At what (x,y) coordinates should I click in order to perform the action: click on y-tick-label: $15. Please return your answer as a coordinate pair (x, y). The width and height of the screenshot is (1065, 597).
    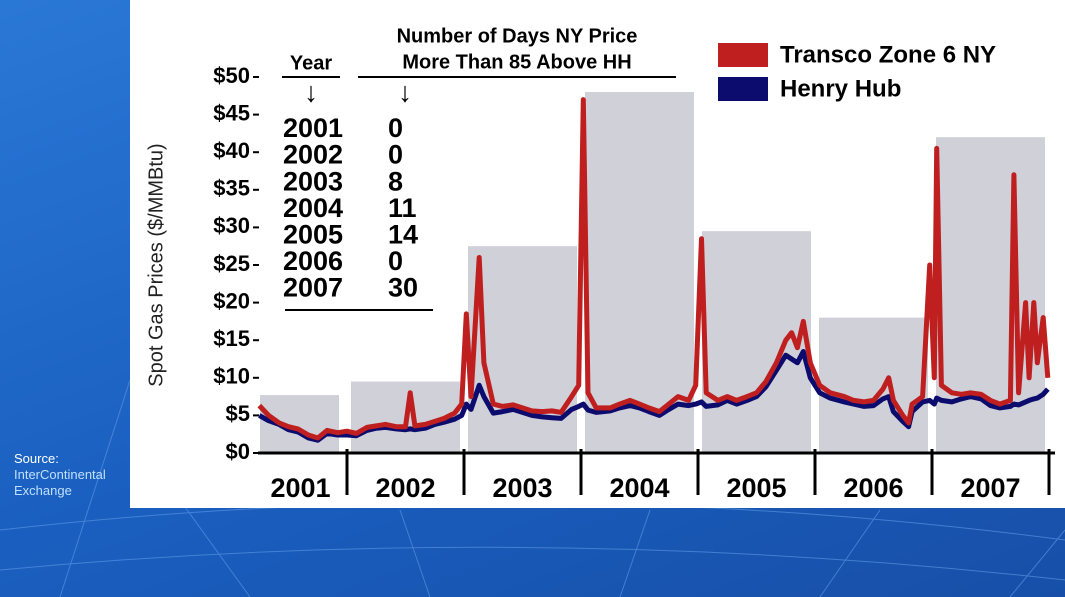
    Looking at the image, I should click on (231, 338).